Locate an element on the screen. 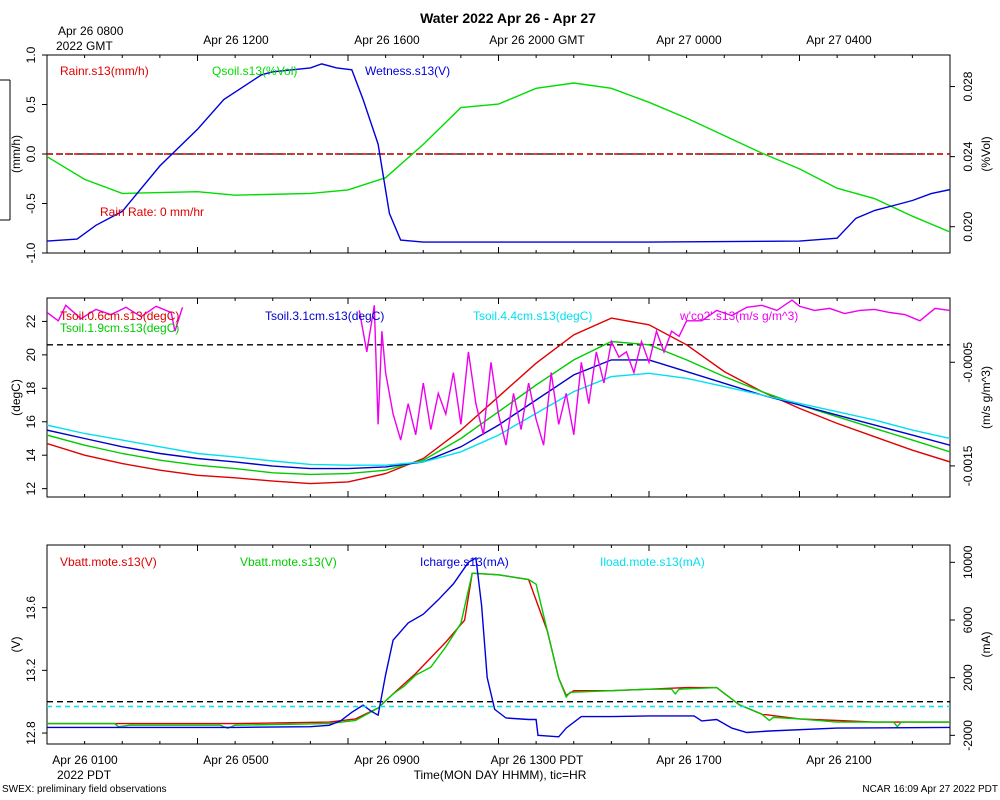  legend-entry-3: Icharge.s13(mA) is located at coordinates (464, 562).